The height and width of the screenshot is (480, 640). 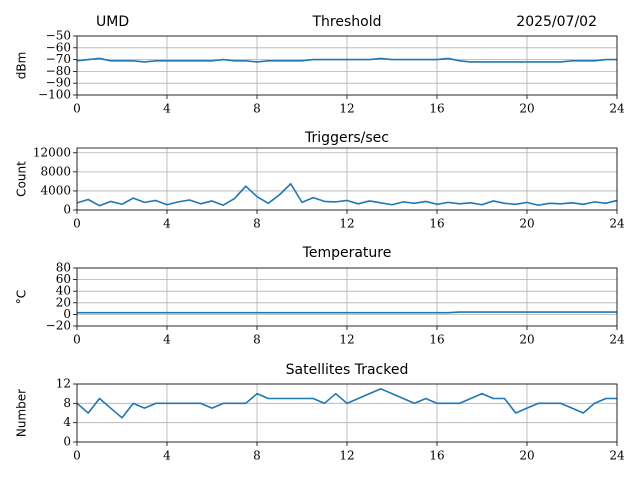 What do you see at coordinates (55, 190) in the screenshot?
I see `y-tick-label: 4000` at bounding box center [55, 190].